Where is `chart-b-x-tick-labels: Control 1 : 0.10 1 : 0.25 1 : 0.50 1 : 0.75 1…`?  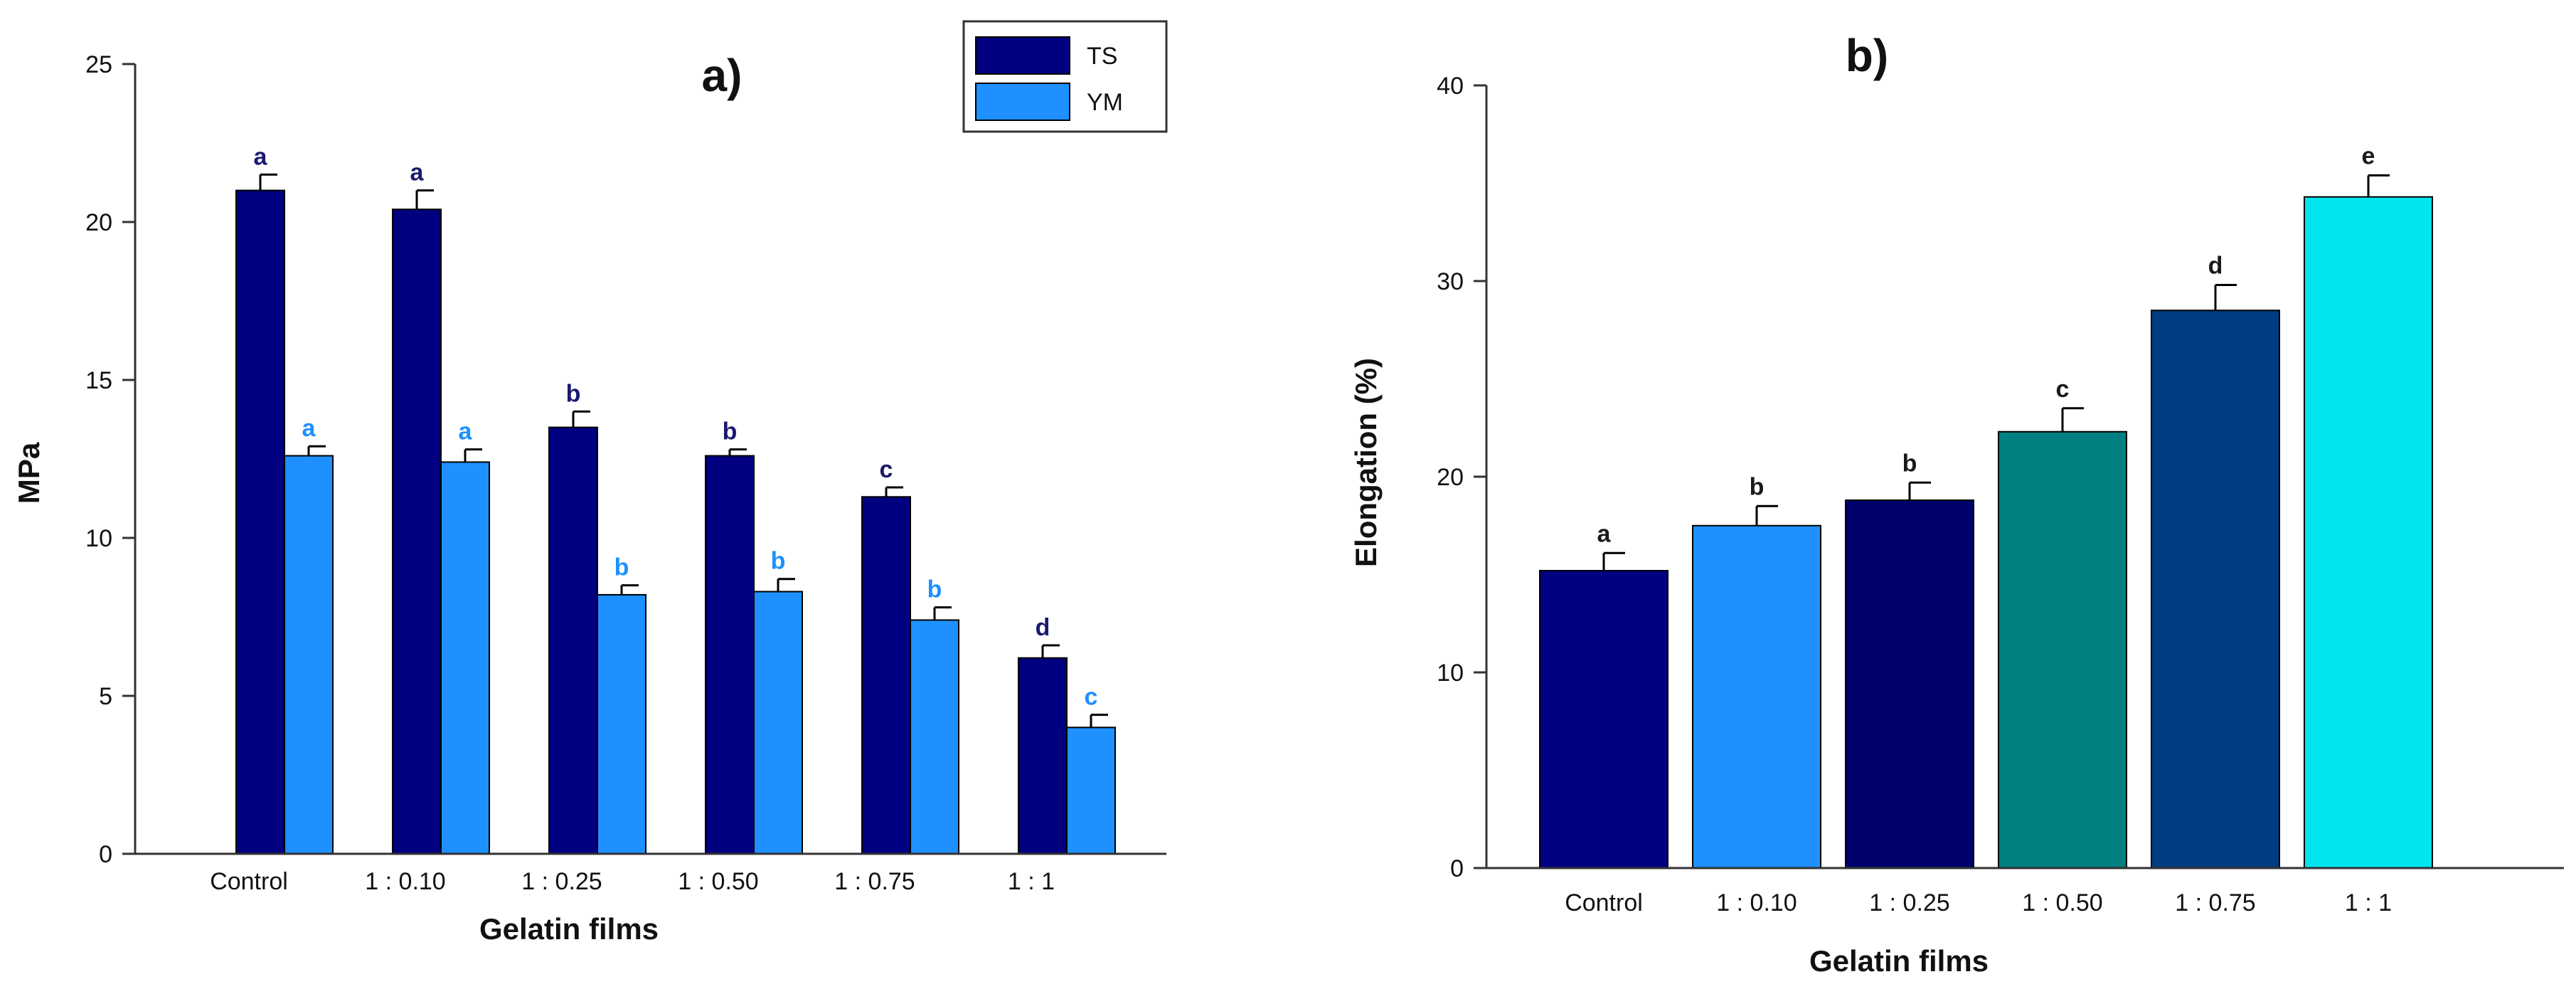 chart-b-x-tick-labels: Control 1 : 0.10 1 : 0.25 1 : 0.50 1 : 0.75 1… is located at coordinates (1978, 902).